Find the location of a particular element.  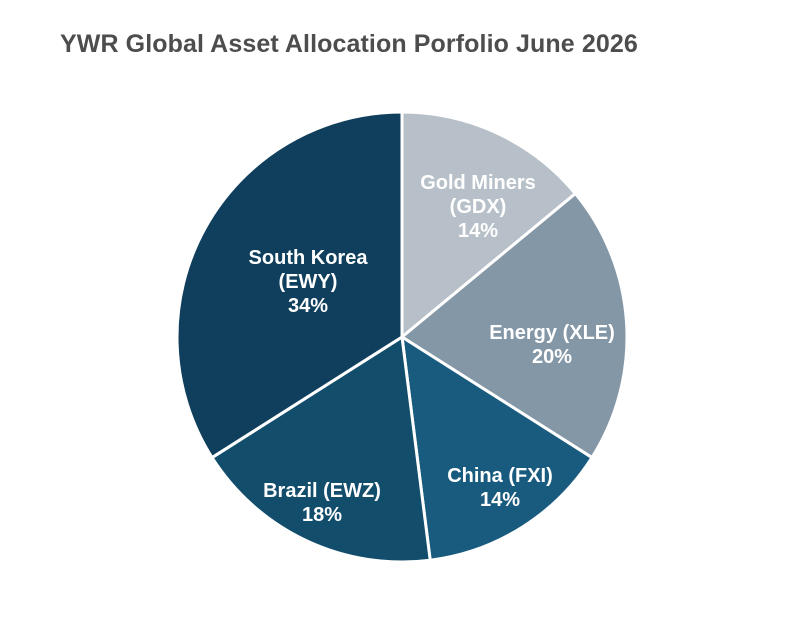

slice-label-line: Gold Miners is located at coordinates (478, 183).